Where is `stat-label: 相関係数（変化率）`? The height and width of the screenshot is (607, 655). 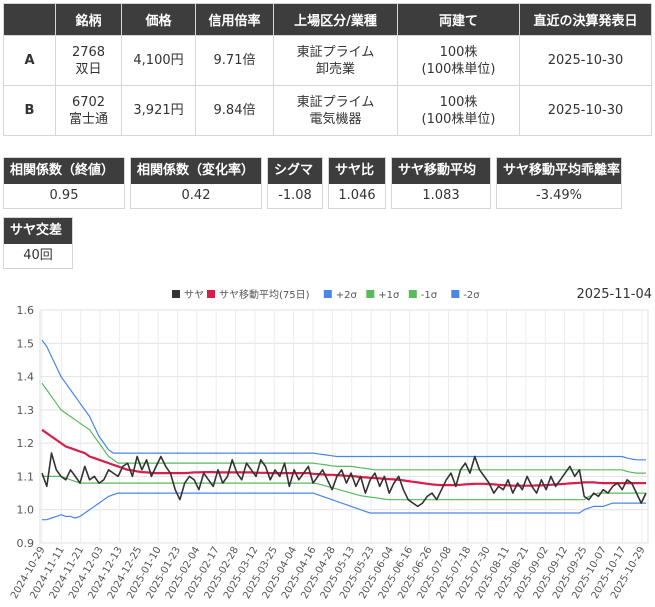
stat-label: 相関係数（変化率） is located at coordinates (196, 171).